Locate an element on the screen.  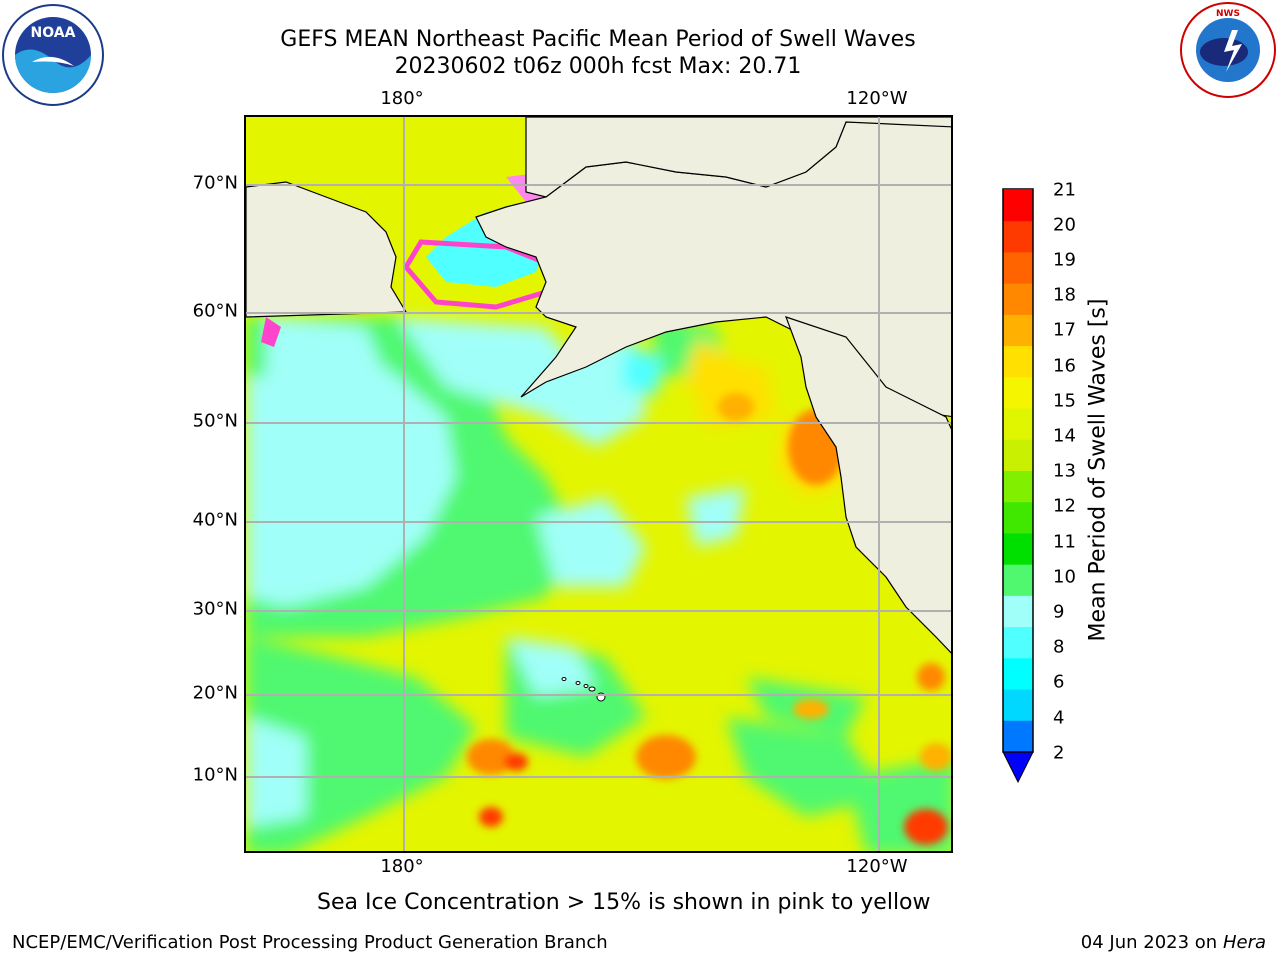
lat-label-50n: 50°N is located at coordinates (215, 421).